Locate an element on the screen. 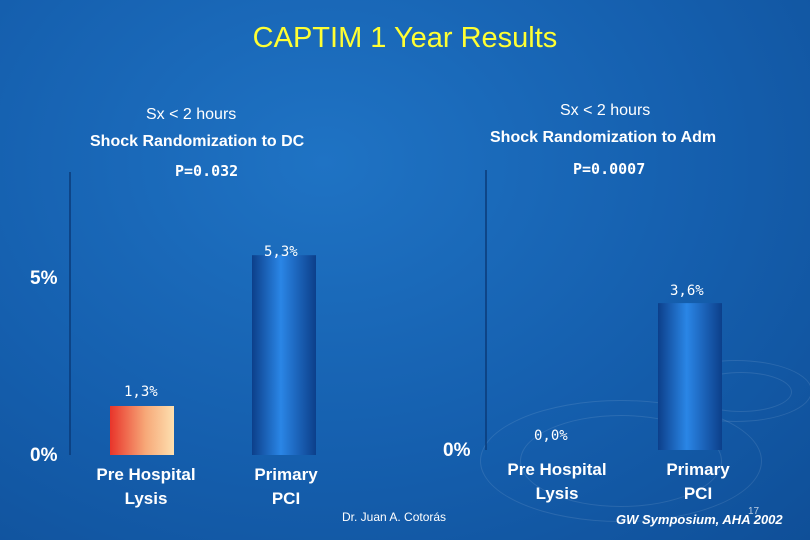 The image size is (810, 540). right-chart-label-line1: Sx < 2 hours is located at coordinates (605, 110).